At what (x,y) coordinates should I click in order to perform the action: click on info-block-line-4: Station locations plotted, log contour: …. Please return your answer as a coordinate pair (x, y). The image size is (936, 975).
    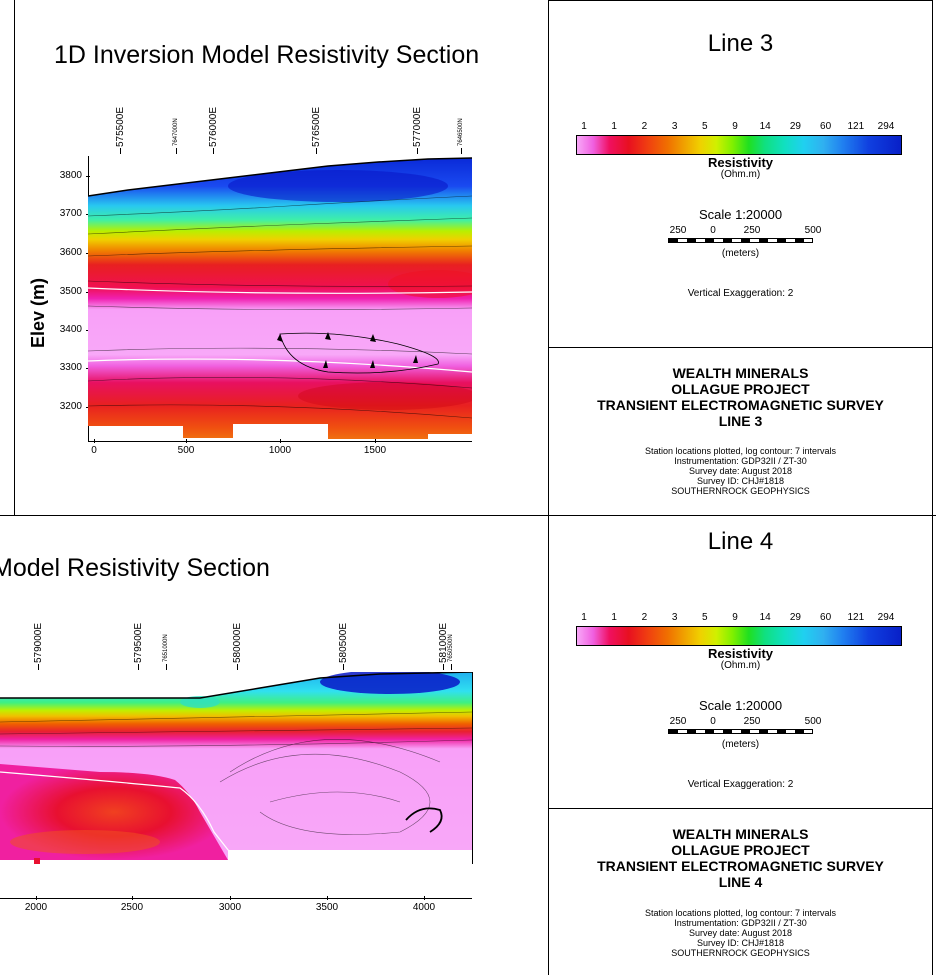
    Looking at the image, I should click on (740, 933).